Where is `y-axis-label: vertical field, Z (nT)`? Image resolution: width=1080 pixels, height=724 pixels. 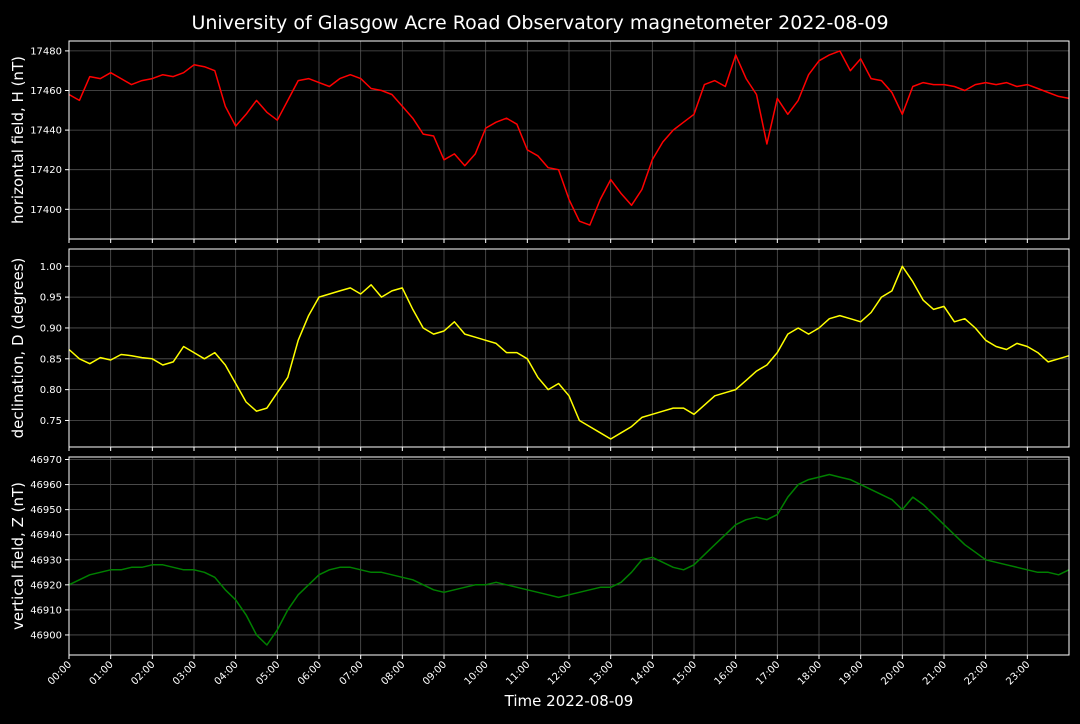 y-axis-label: vertical field, Z (nT) is located at coordinates (18, 556).